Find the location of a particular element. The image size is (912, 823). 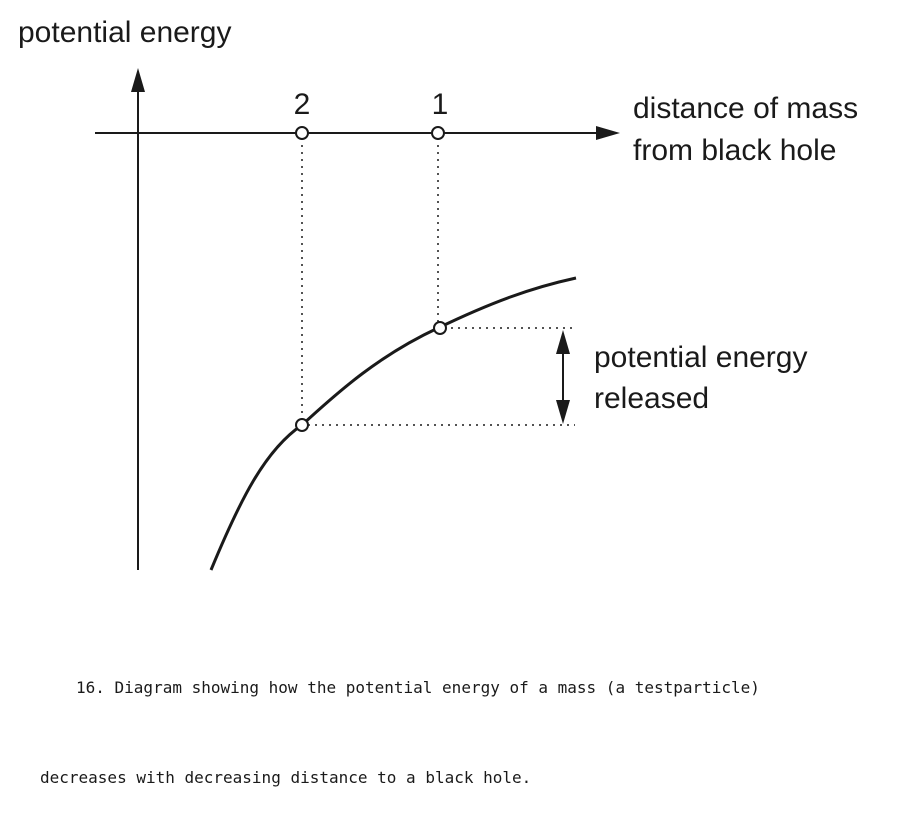

x-axis-label-line2: from black hole is located at coordinates (734, 150).